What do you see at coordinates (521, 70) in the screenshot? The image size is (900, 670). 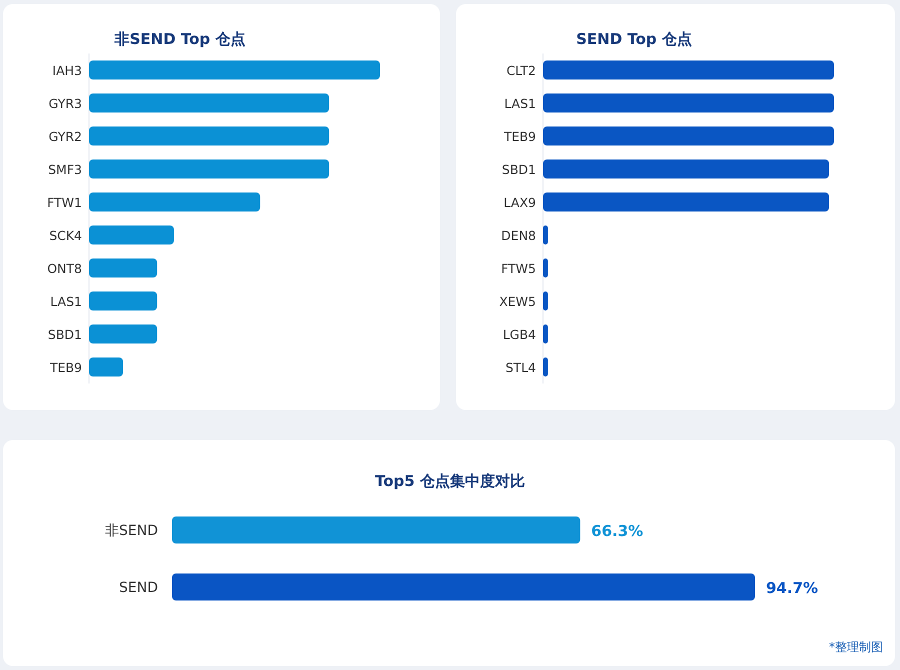 I see `y-tick-label: CLT2` at bounding box center [521, 70].